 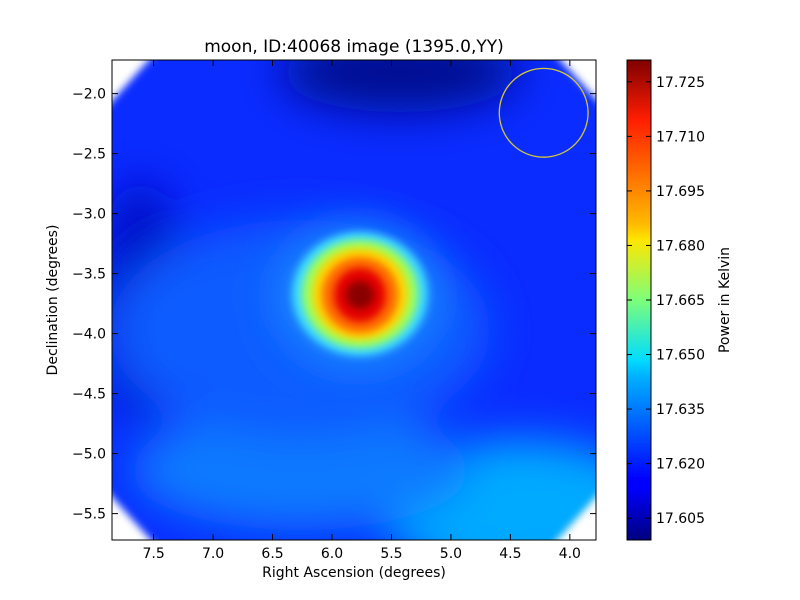 I want to click on source-blob, so click(x=358, y=296).